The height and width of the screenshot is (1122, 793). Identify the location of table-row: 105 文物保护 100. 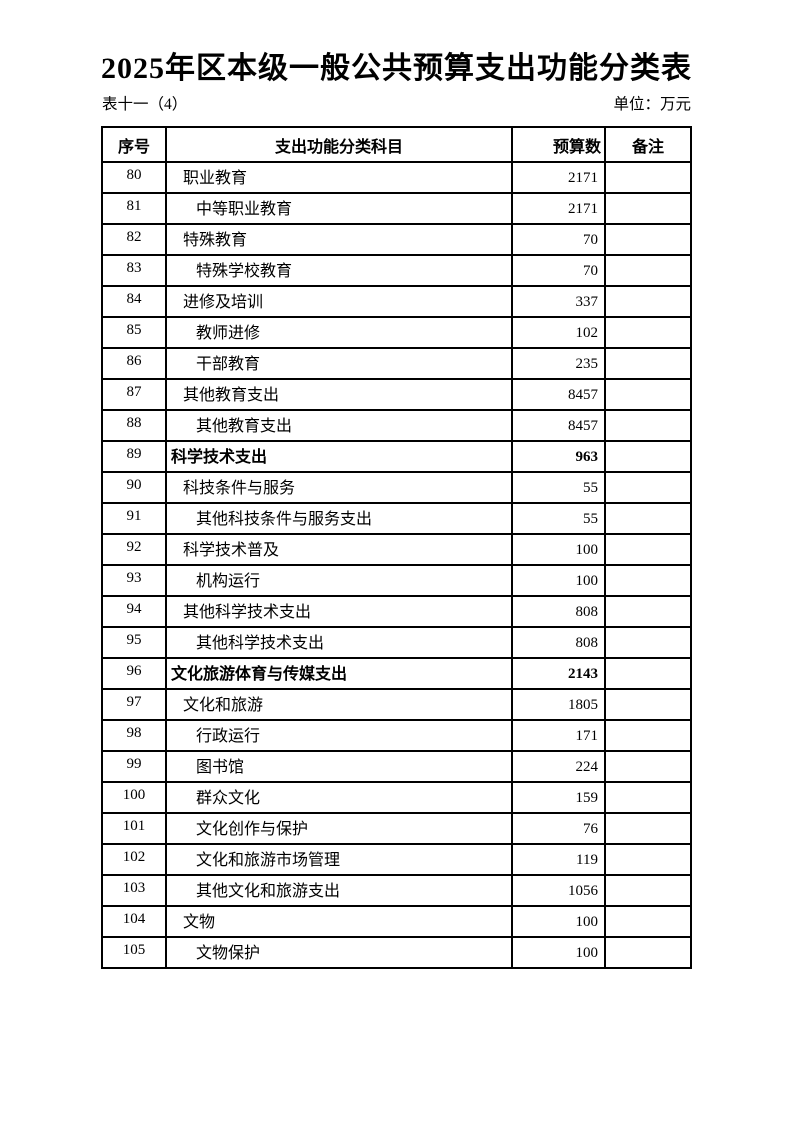
(396, 952).